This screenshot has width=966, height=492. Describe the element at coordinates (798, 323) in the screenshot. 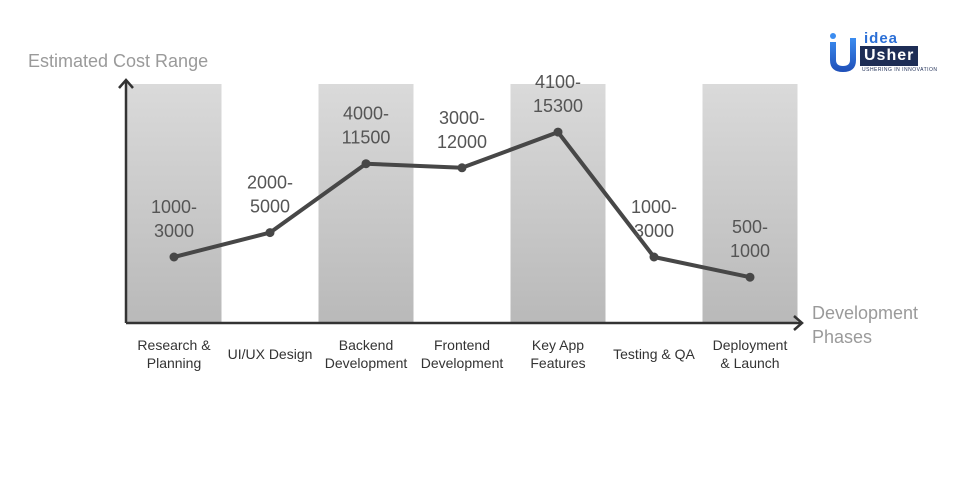

I see `x-axis-arrow` at that location.